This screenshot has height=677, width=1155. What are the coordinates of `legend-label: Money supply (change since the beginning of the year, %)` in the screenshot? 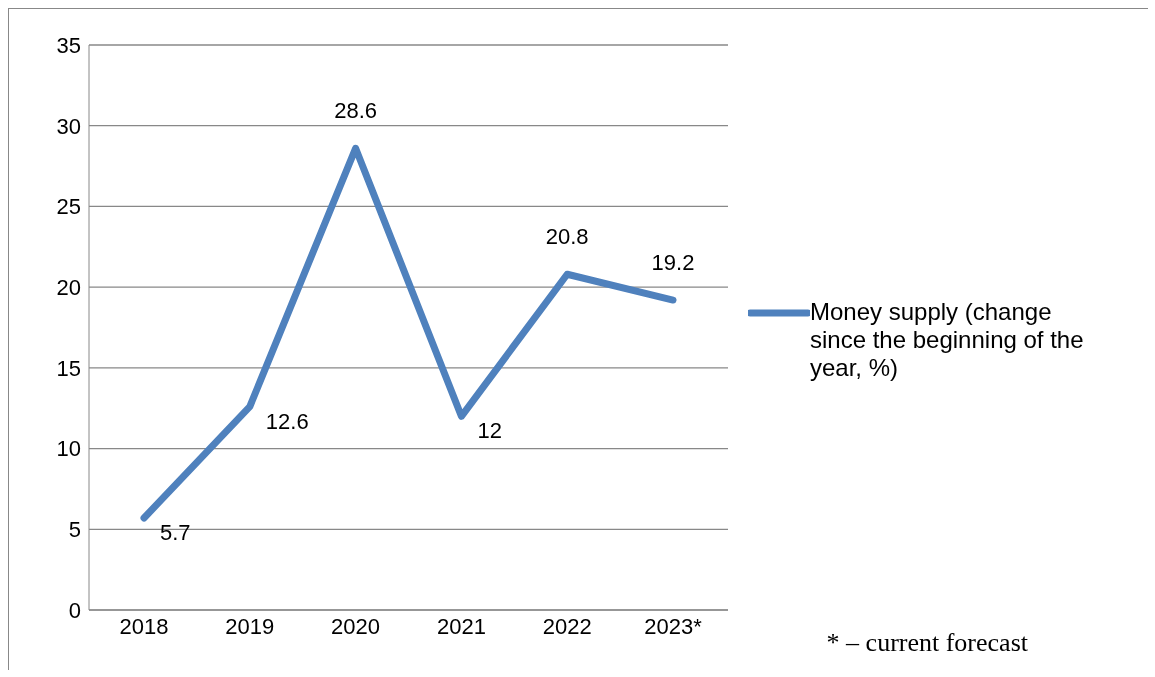 It's located at (947, 339).